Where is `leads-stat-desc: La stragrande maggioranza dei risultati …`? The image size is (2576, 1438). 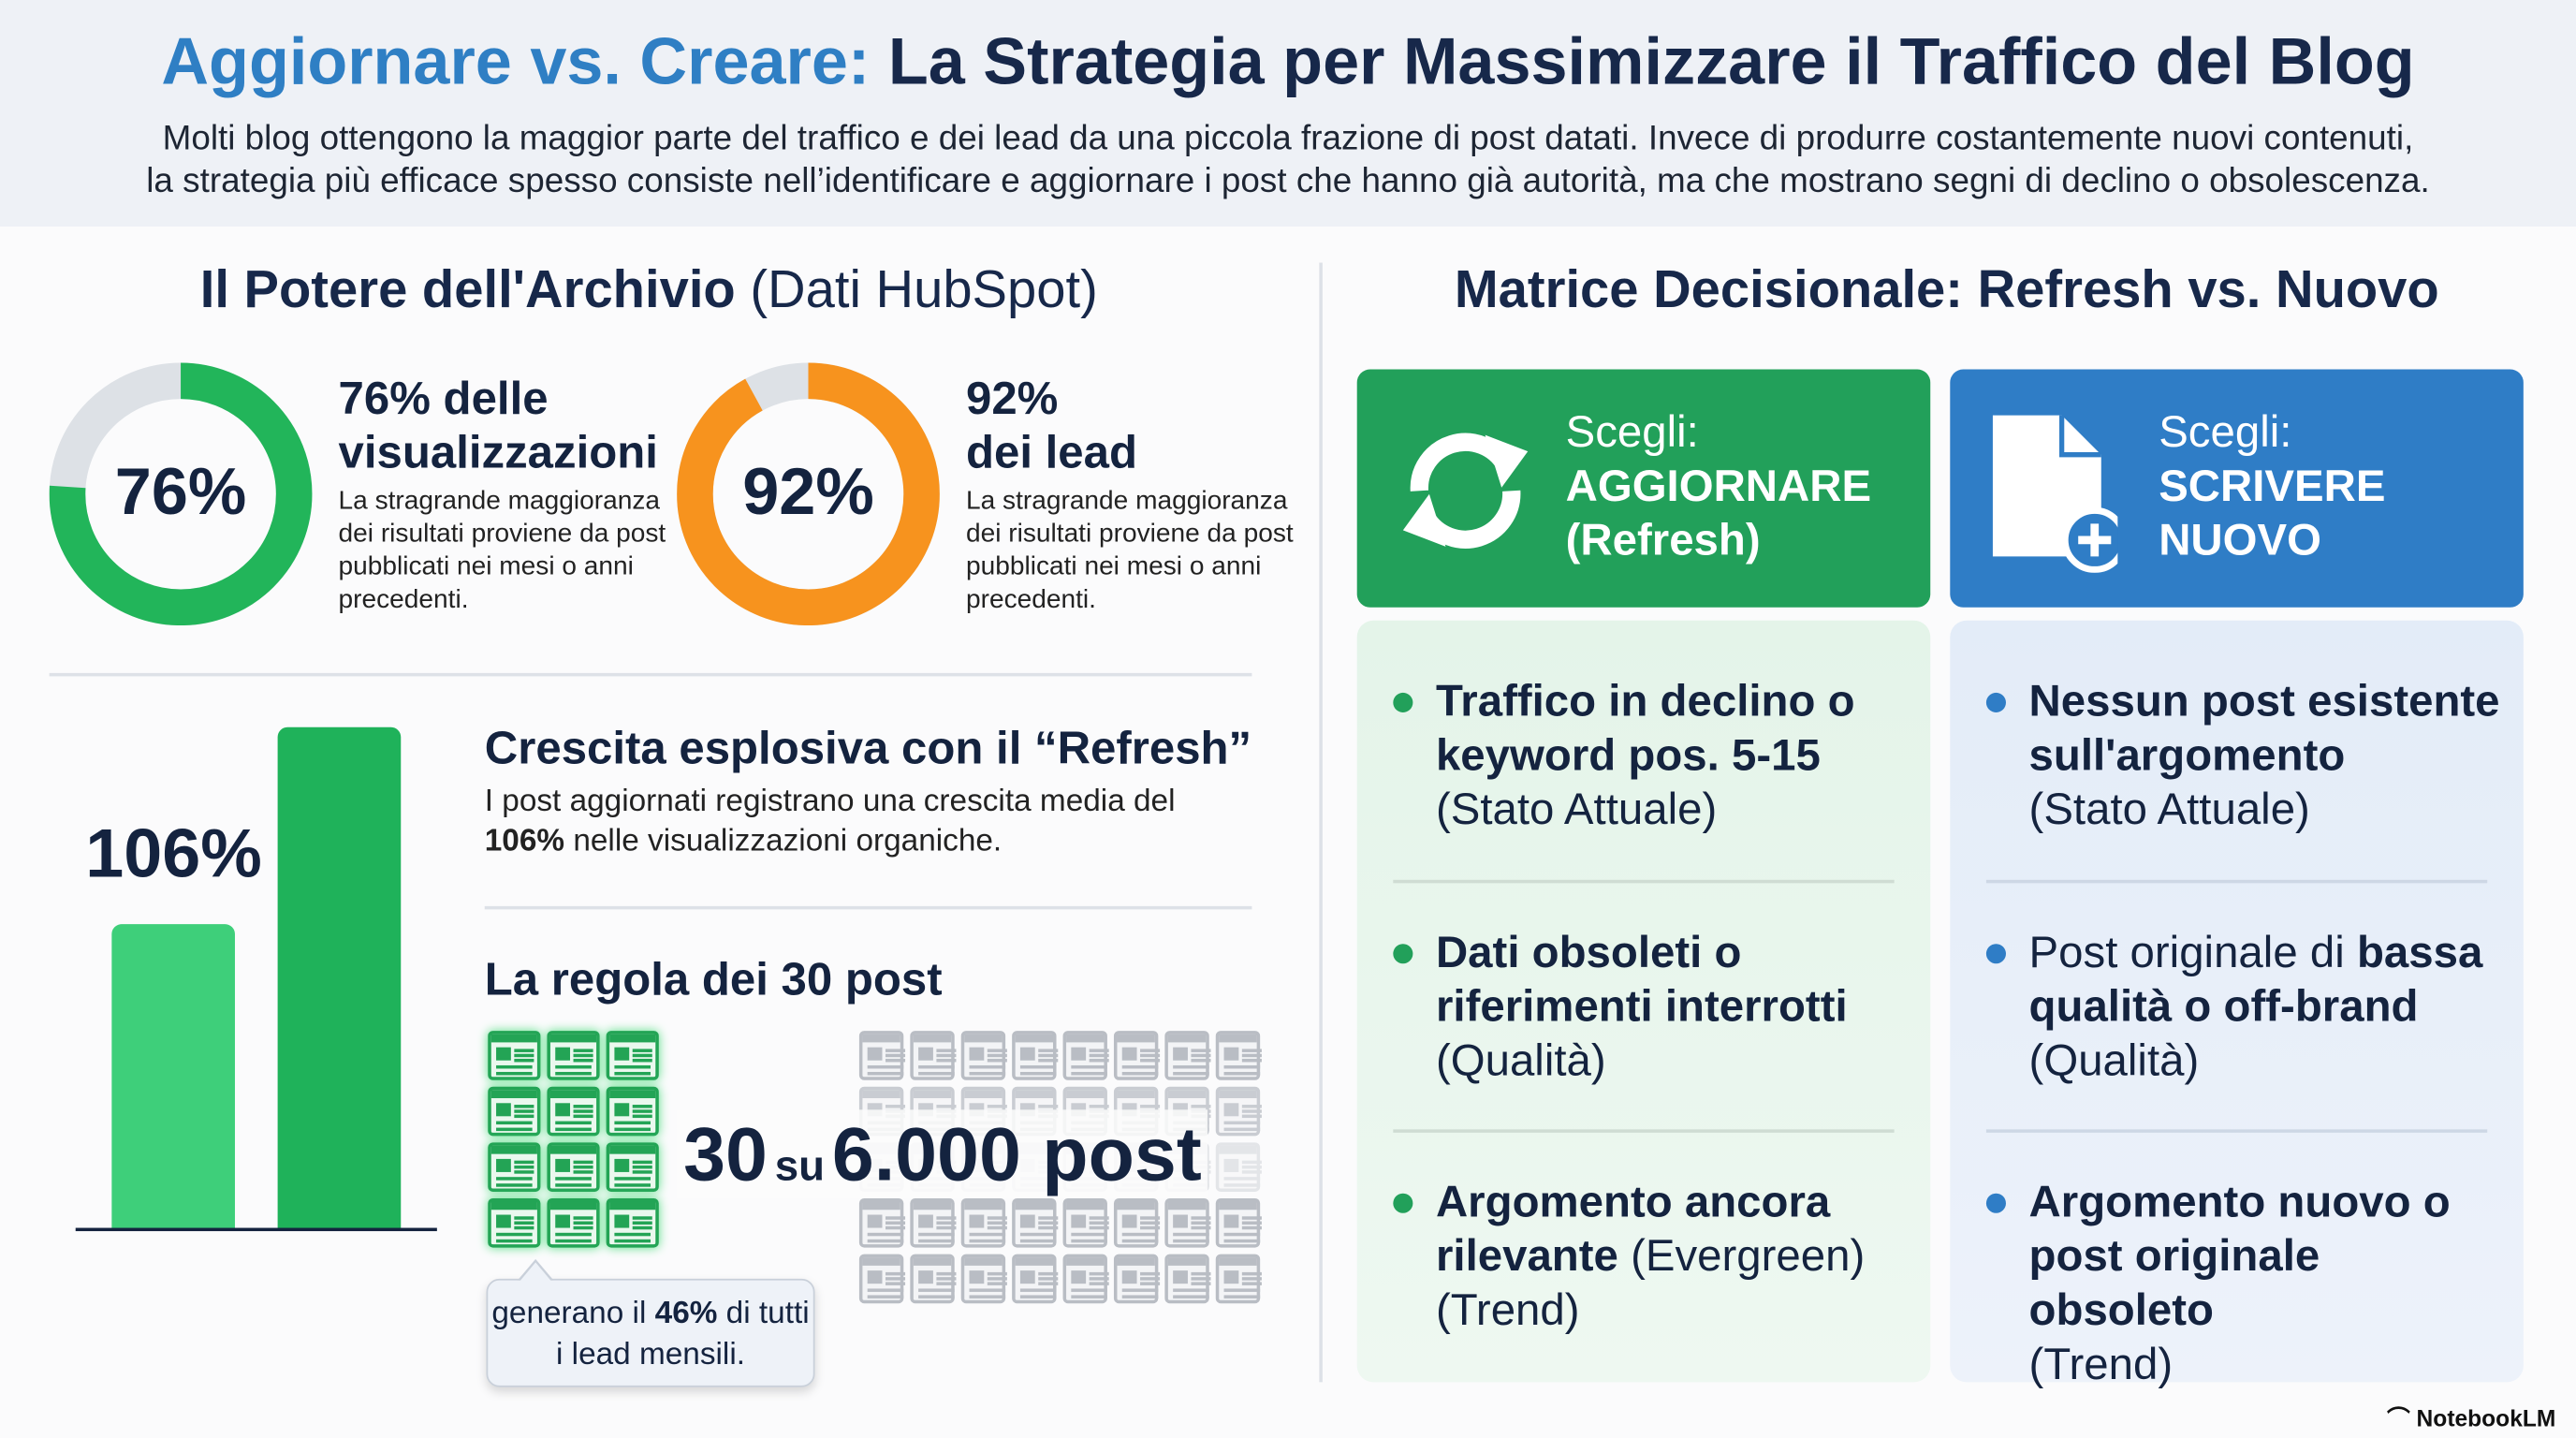
leads-stat-desc: La stragrande maggioranza dei risultati … is located at coordinates (1129, 550).